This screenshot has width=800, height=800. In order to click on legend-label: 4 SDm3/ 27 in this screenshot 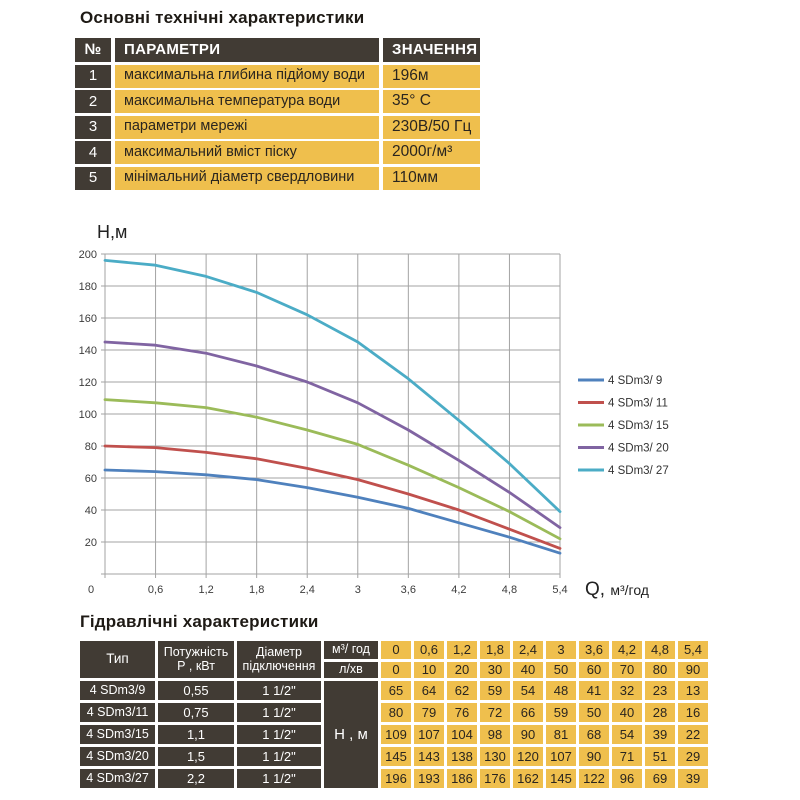, I will do `click(638, 471)`.